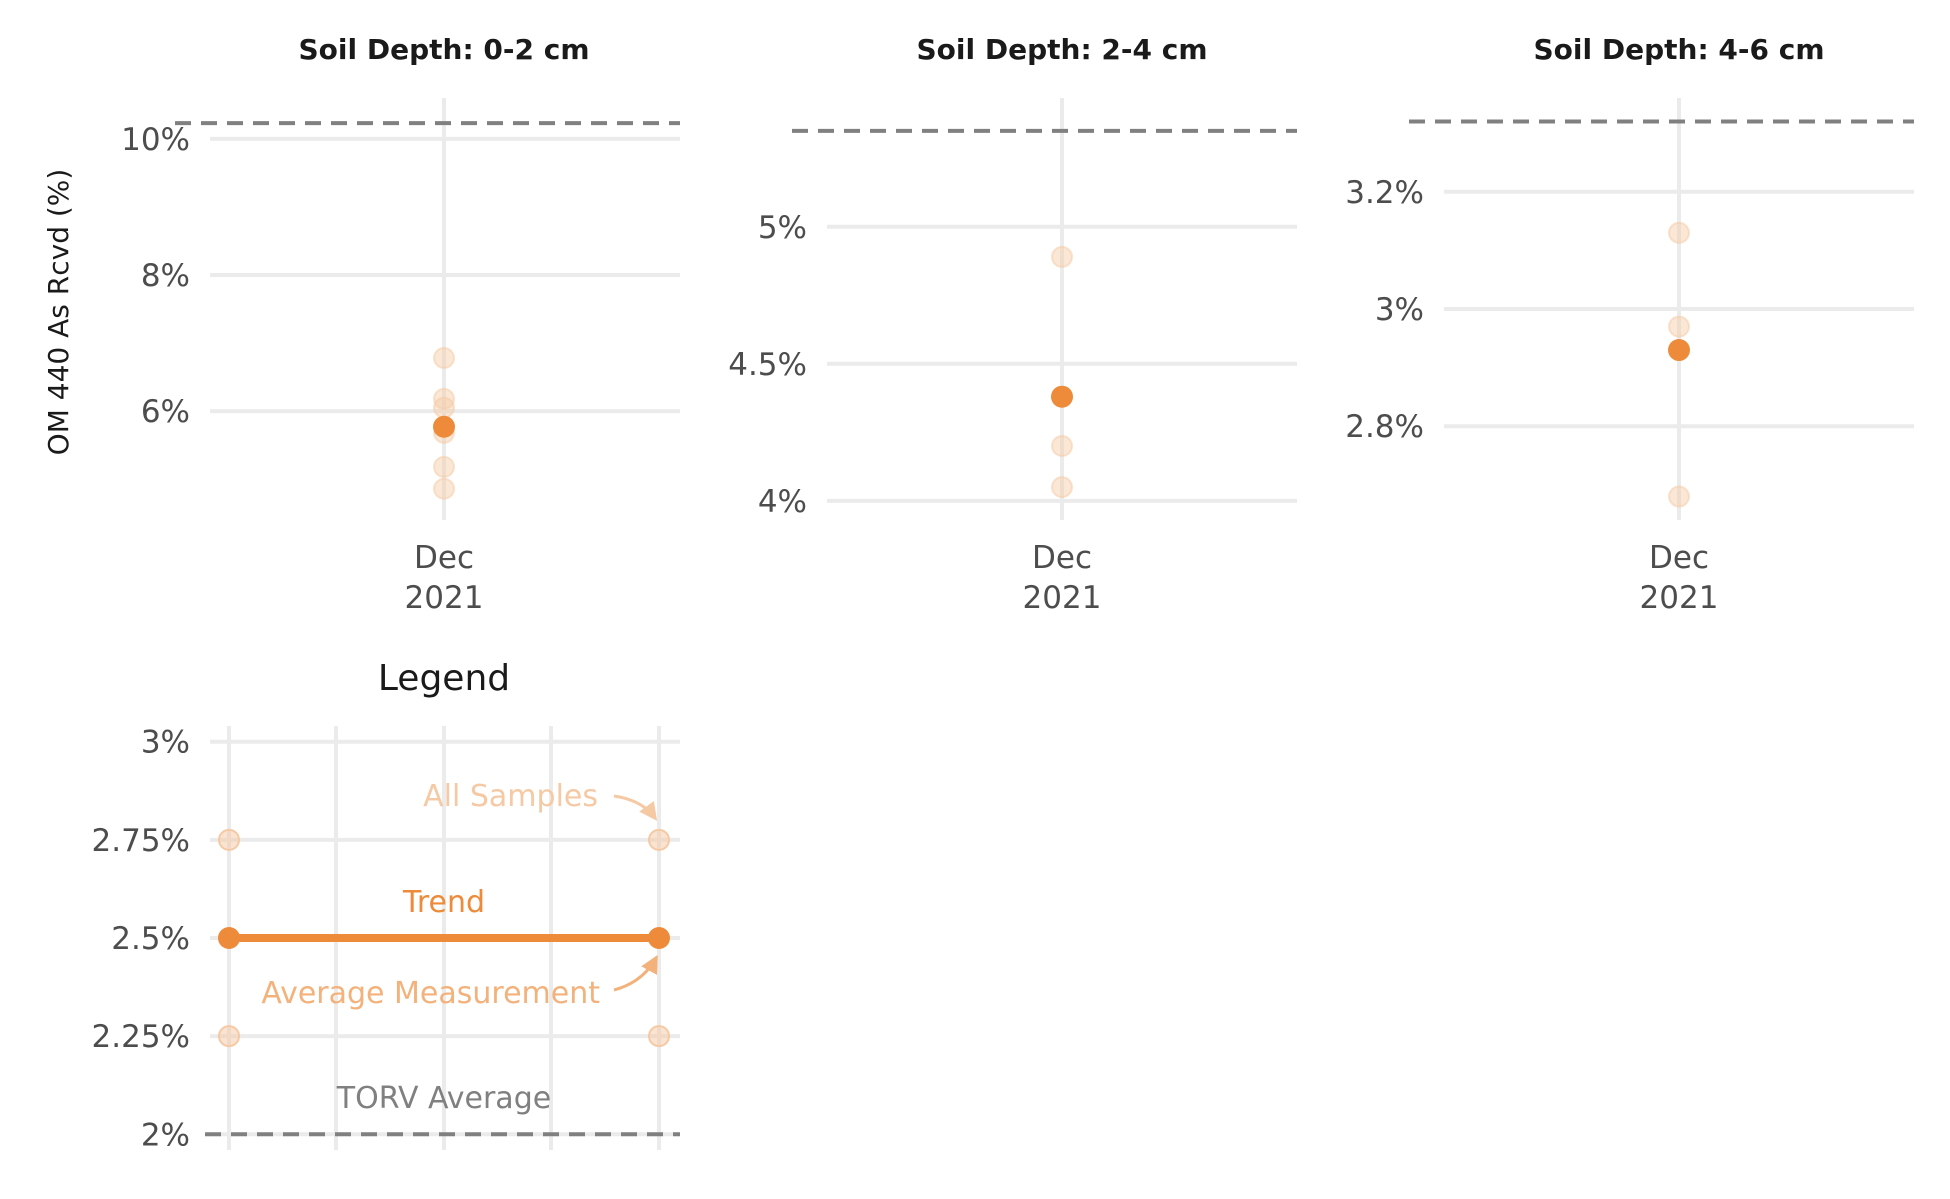  What do you see at coordinates (443, 1098) in the screenshot?
I see `annotation-torv-average: TORV Average` at bounding box center [443, 1098].